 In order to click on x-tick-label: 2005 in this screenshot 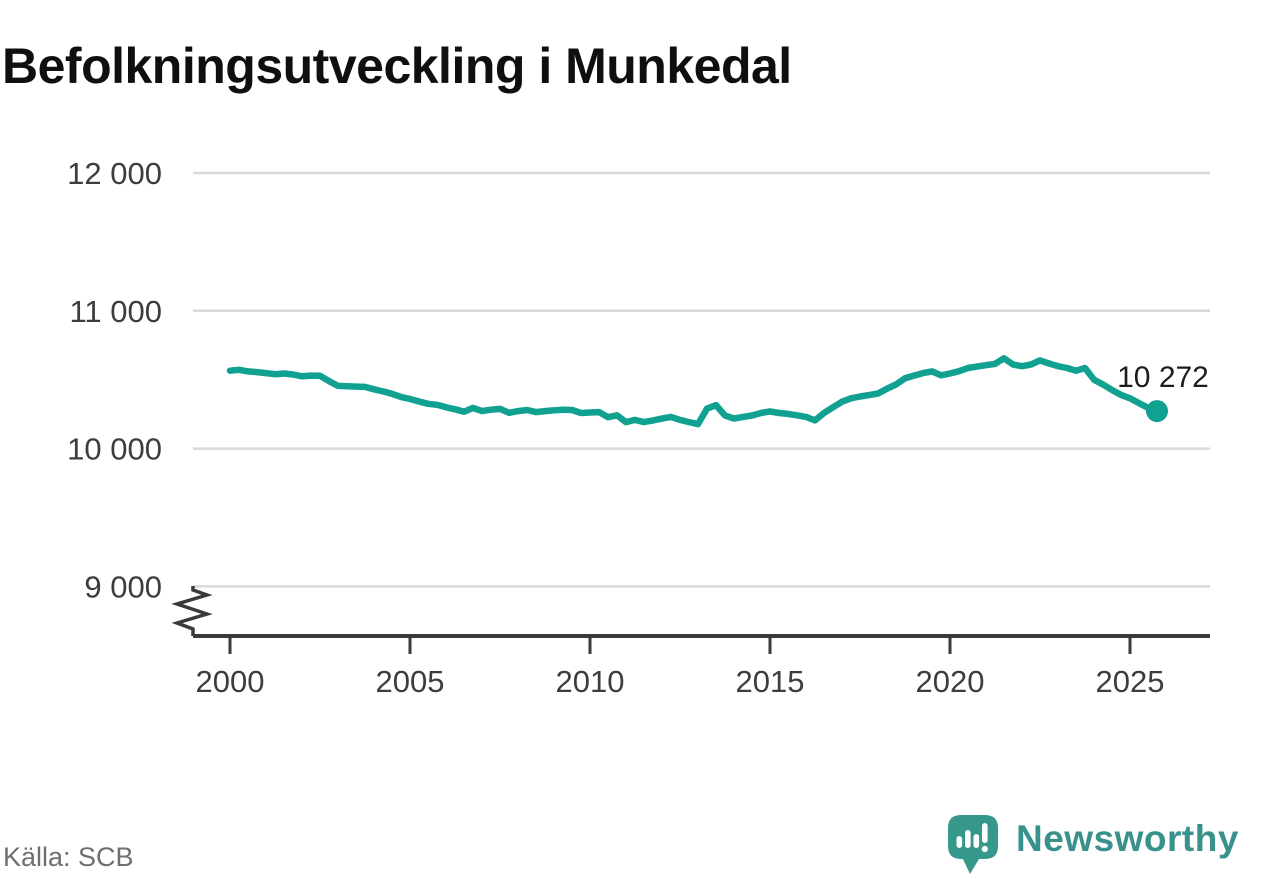, I will do `click(410, 681)`.